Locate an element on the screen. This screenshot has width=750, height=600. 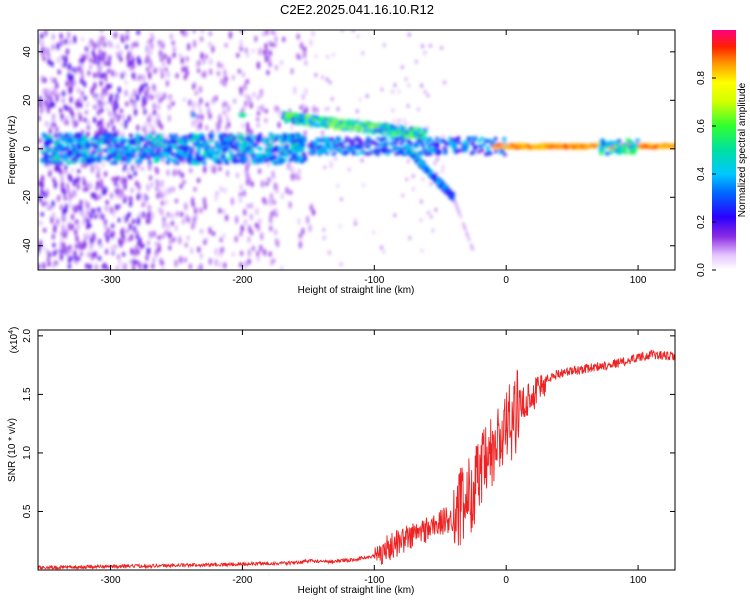
x-tick-label: -200 is located at coordinates (242, 280).